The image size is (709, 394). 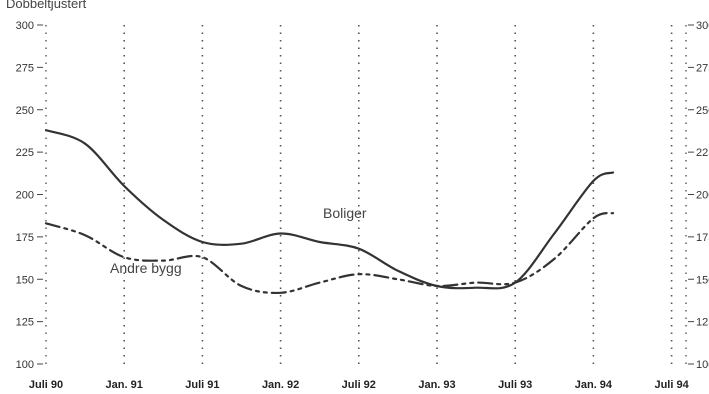 What do you see at coordinates (671, 385) in the screenshot?
I see `xtick-label-8: Juli 94` at bounding box center [671, 385].